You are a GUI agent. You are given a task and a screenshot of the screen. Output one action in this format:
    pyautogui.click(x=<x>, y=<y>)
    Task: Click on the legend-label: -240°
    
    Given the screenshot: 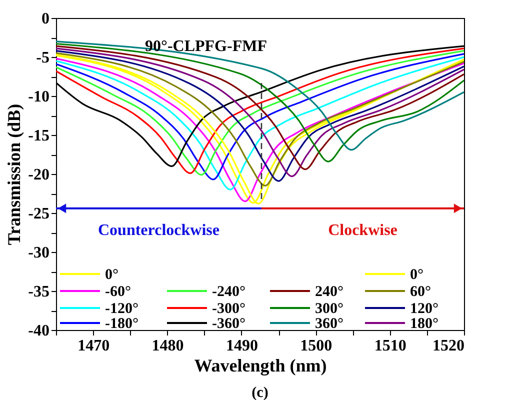 What is the action you would take?
    pyautogui.click(x=229, y=292)
    